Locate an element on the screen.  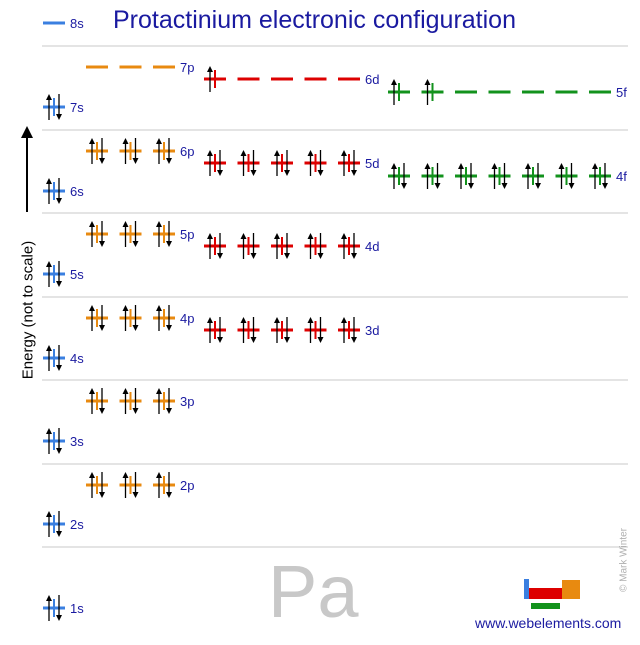
subshell-label: 3p is located at coordinates (187, 401).